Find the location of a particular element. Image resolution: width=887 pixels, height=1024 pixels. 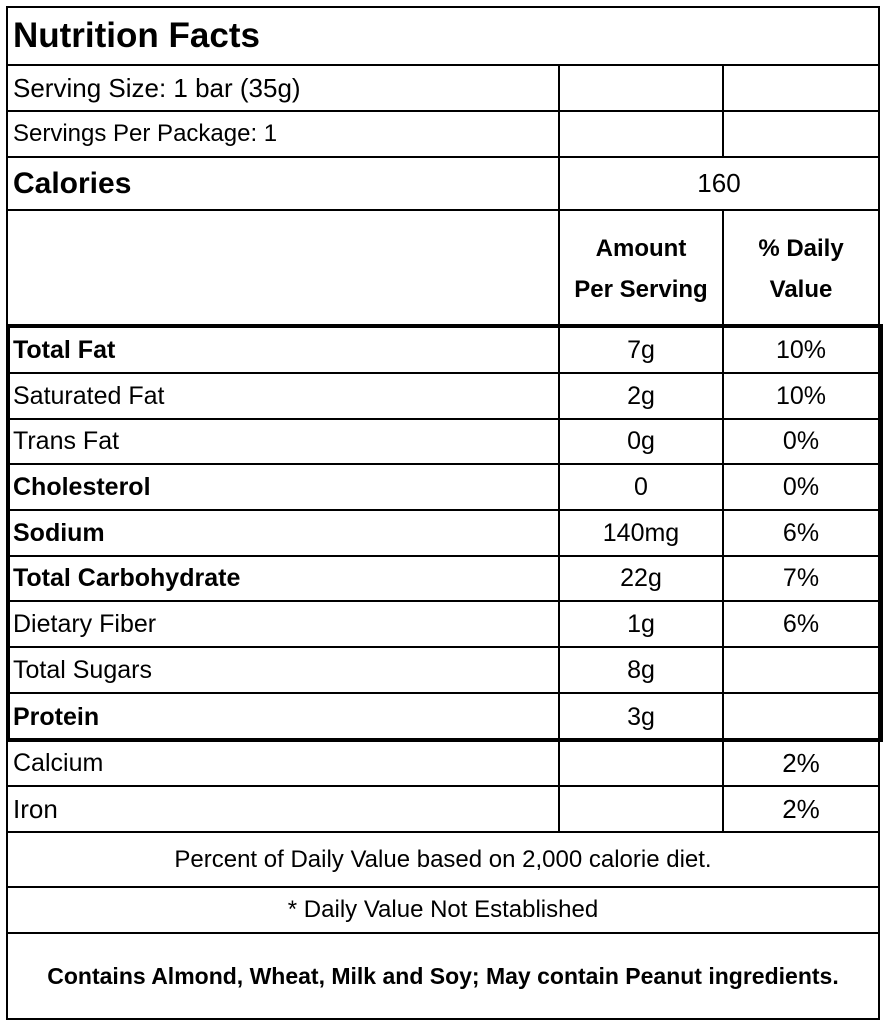

nutrient-row-cholesterol: Cholesterol 0 0% is located at coordinates (443, 488).